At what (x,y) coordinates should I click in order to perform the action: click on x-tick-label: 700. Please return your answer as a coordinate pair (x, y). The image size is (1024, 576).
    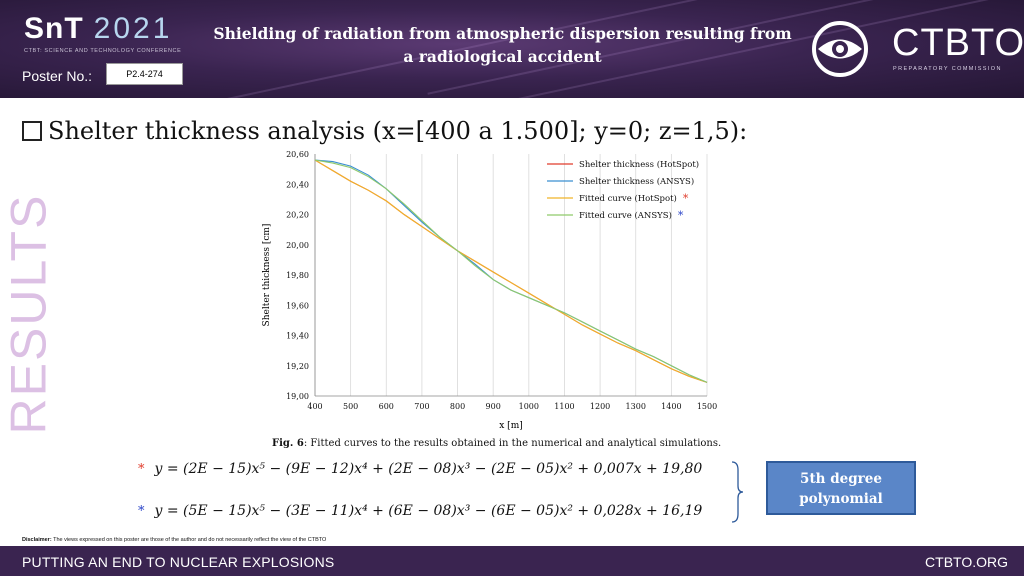
    Looking at the image, I should click on (421, 406).